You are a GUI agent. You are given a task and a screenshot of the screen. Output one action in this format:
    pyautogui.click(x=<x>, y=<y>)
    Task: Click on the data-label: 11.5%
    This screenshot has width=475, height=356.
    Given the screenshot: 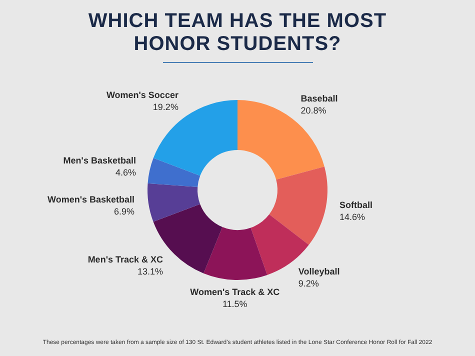 What is the action you would take?
    pyautogui.click(x=235, y=303)
    